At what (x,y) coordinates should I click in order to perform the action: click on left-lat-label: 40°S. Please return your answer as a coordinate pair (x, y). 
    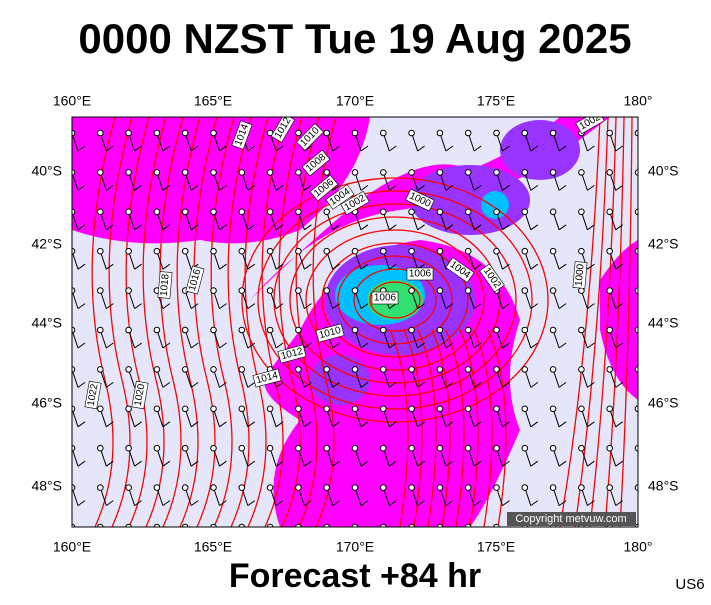
    Looking at the image, I should click on (46, 171).